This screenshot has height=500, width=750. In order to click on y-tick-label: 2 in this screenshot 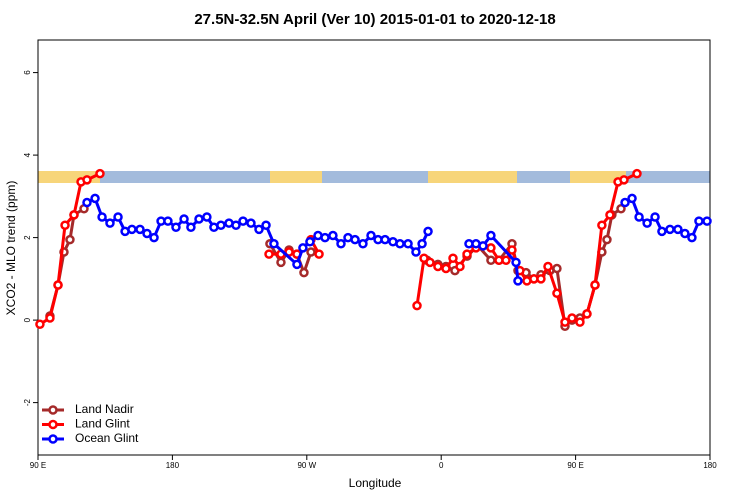, I will do `click(27, 237)`.